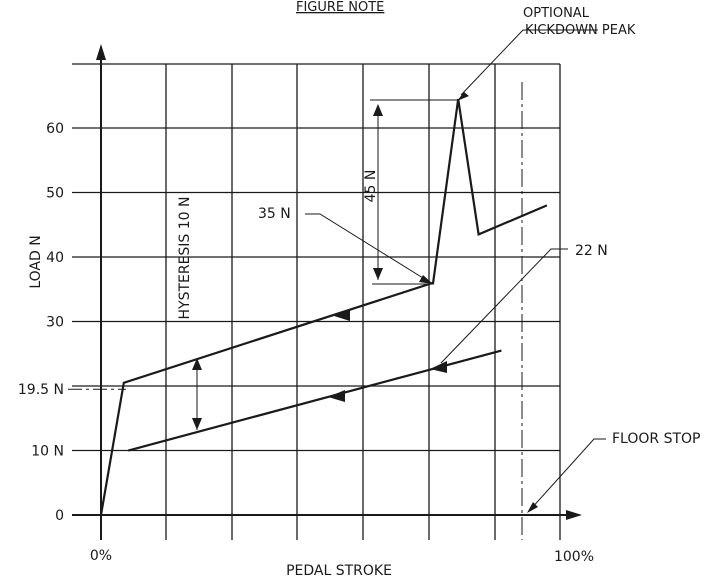 This screenshot has width=706, height=579. I want to click on annotation-optional: OPTIONAL, so click(556, 13).